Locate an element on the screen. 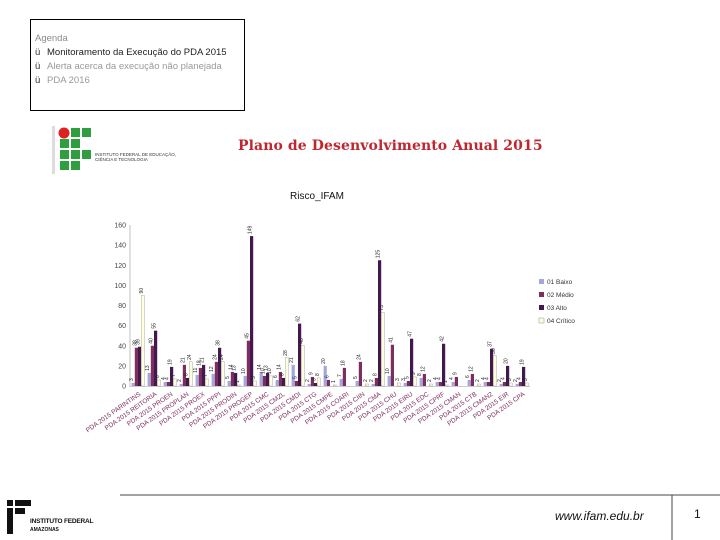 The height and width of the screenshot is (540, 720). y-tick-label: 120 is located at coordinates (120, 266).